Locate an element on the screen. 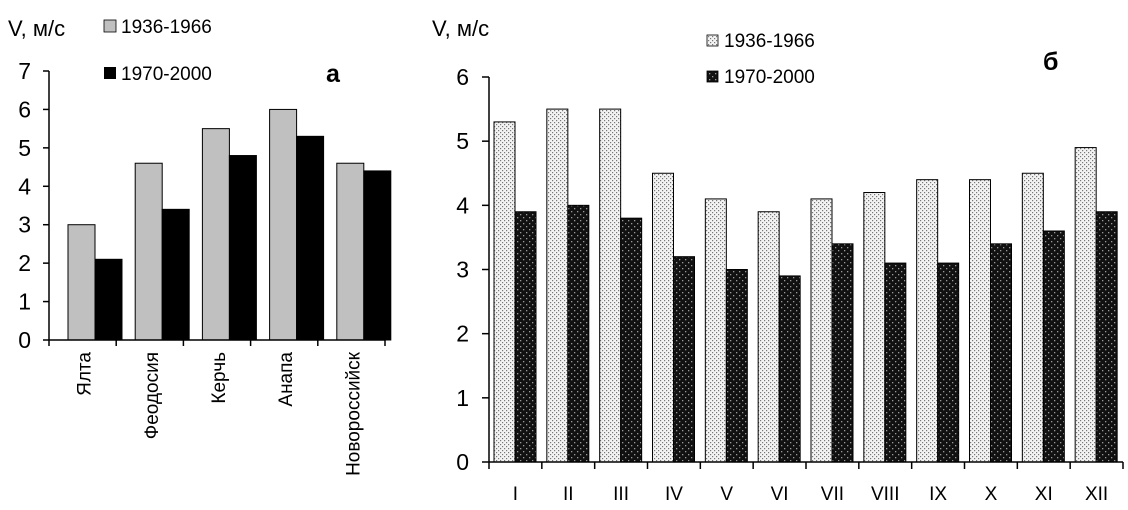 This screenshot has height=510, width=1128. x-tick-label-b-6: VII is located at coordinates (832, 494).